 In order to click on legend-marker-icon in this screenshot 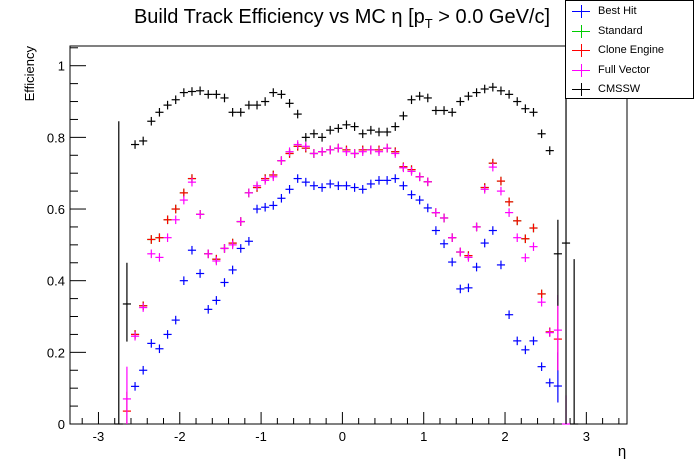, I will do `click(581, 11)`.